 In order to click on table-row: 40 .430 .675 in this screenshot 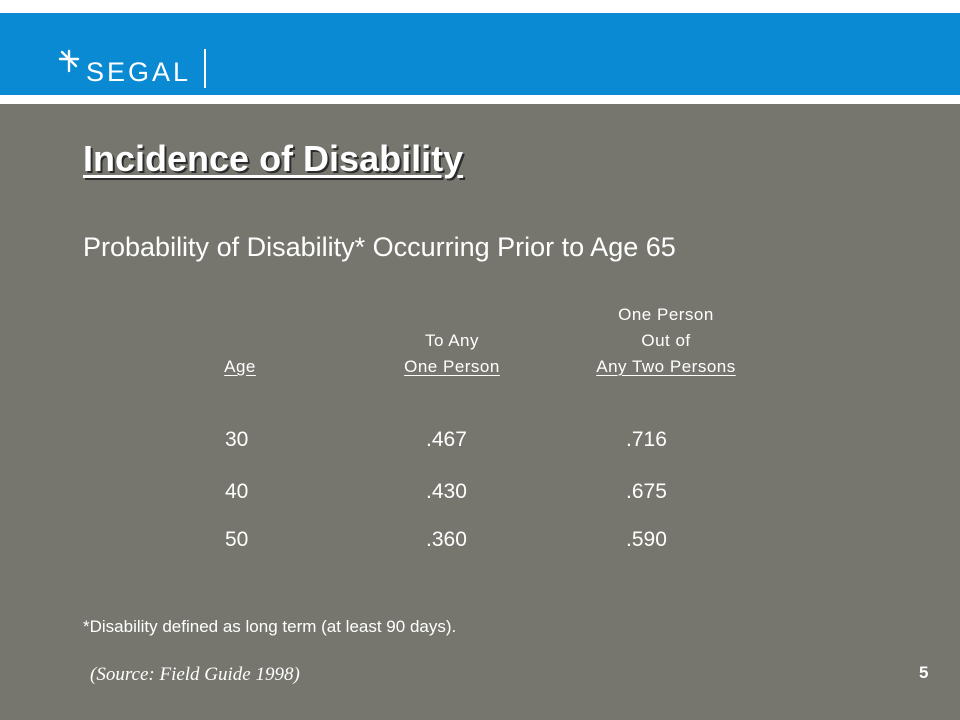, I will do `click(480, 495)`.